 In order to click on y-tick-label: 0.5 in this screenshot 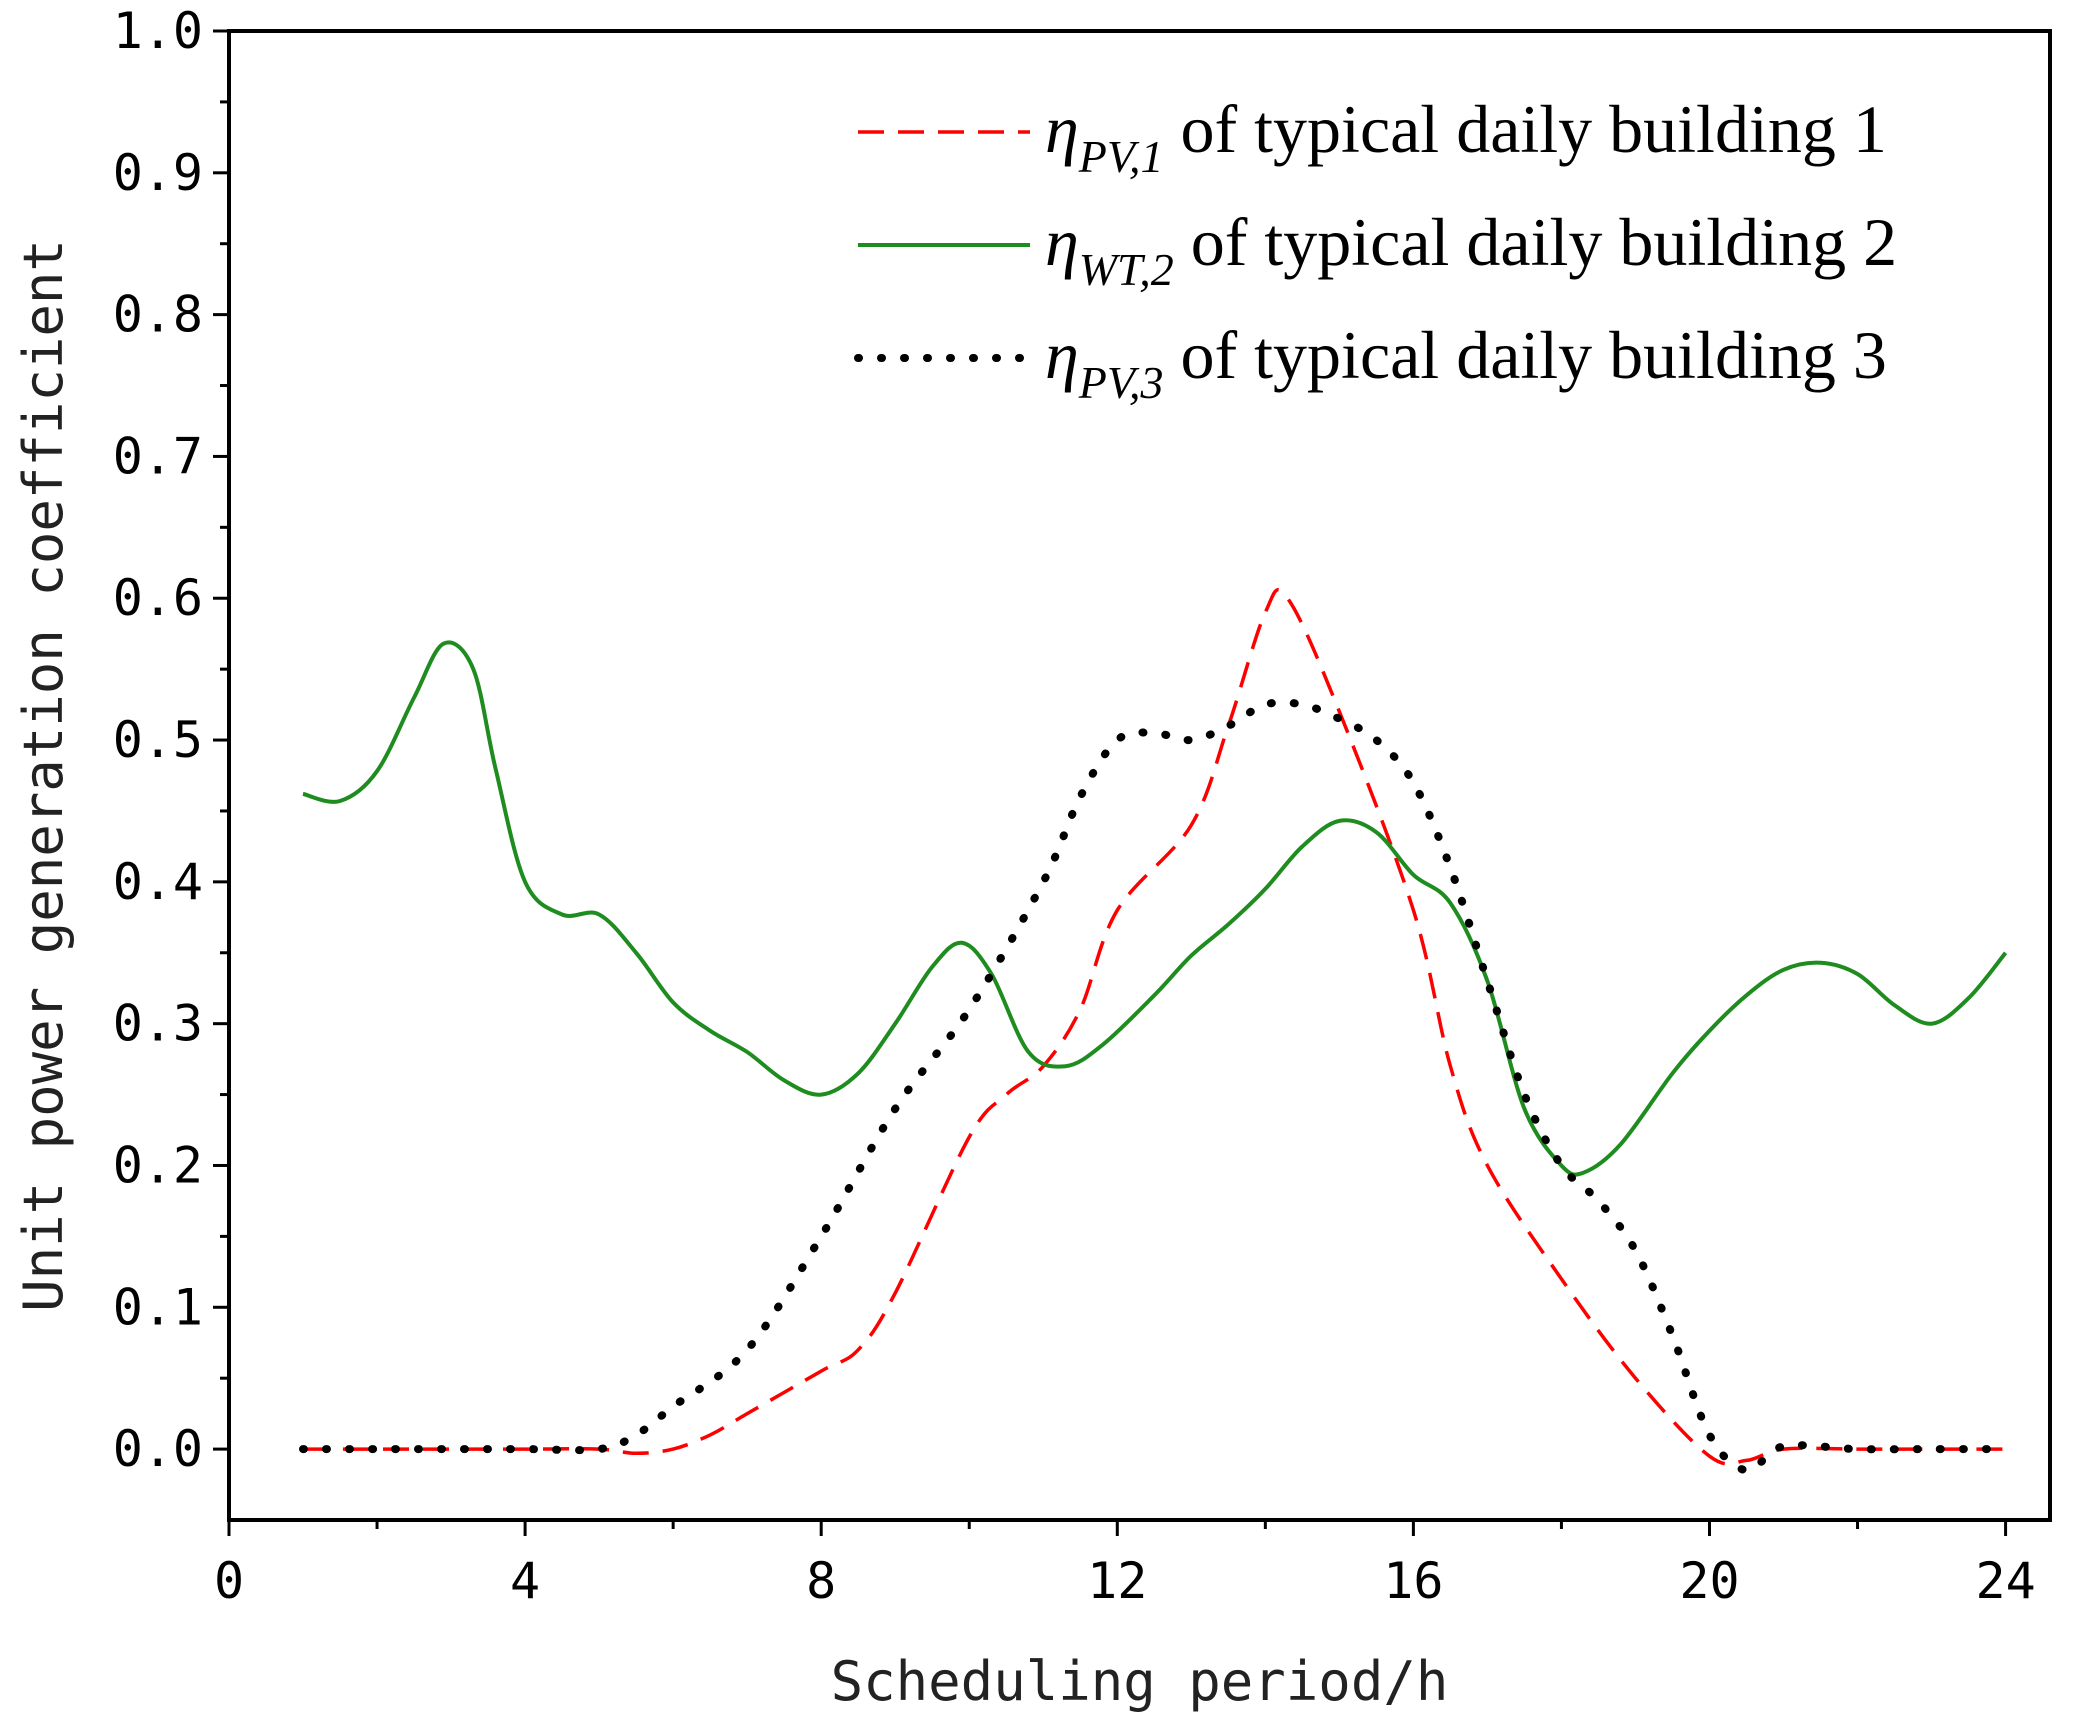, I will do `click(158, 740)`.